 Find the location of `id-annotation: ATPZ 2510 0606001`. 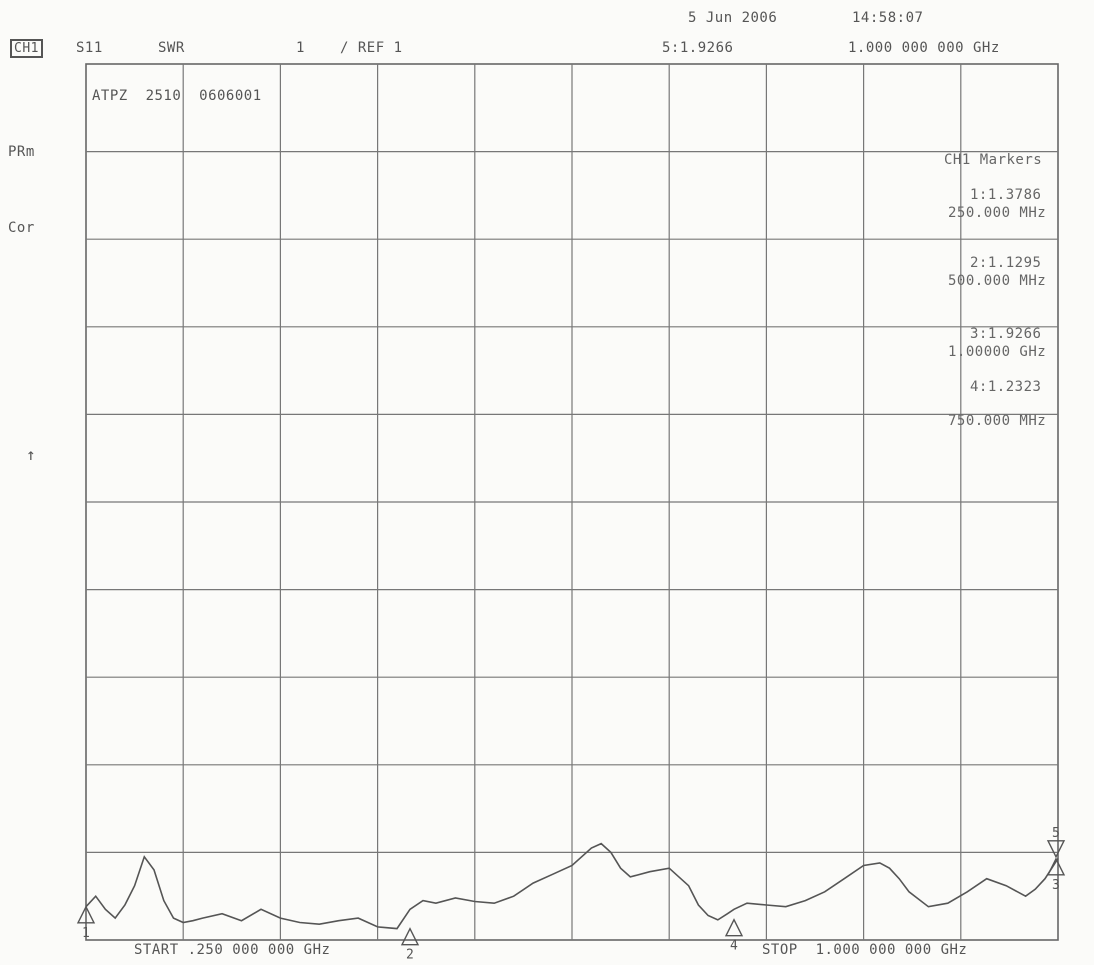

id-annotation: ATPZ 2510 0606001 is located at coordinates (177, 96).